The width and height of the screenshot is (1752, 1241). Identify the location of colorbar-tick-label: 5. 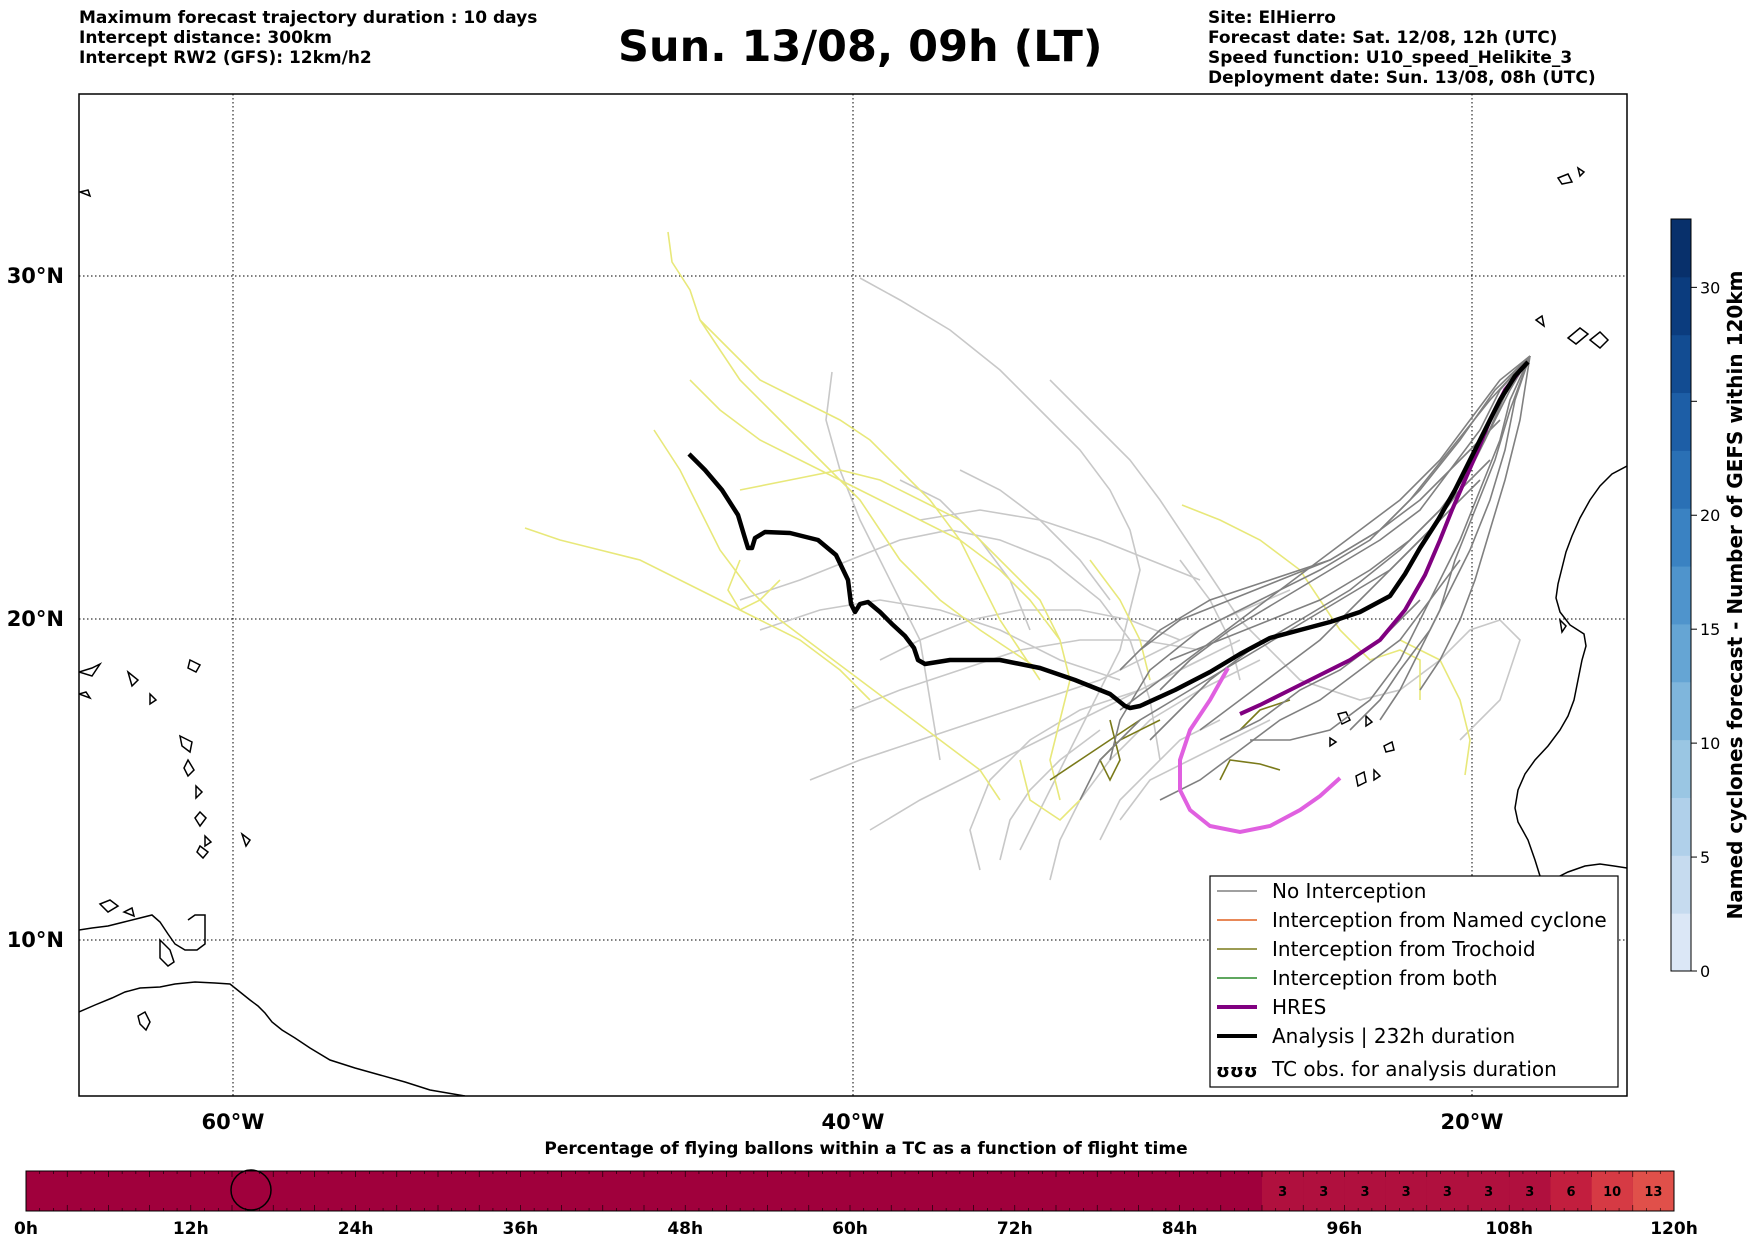
(1705, 857).